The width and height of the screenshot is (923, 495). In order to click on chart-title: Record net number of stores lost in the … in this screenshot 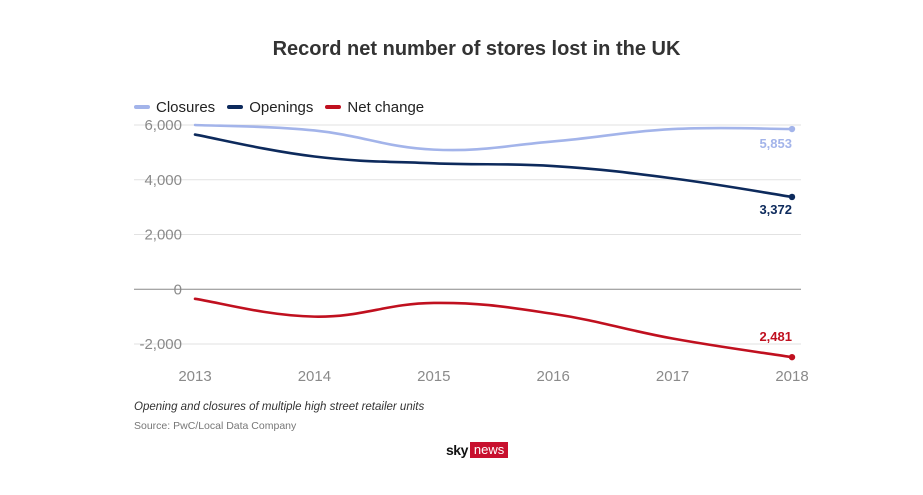, I will do `click(476, 49)`.